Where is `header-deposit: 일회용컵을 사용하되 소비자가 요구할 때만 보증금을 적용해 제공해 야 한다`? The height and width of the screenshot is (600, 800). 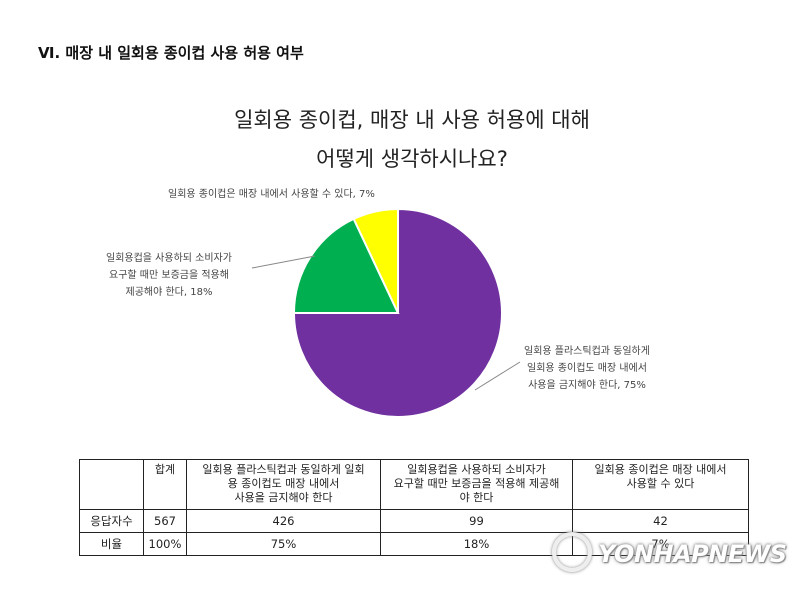
header-deposit: 일회용컵을 사용하되 소비자가 요구할 때만 보증금을 적용해 제공해 야 한다 is located at coordinates (476, 484).